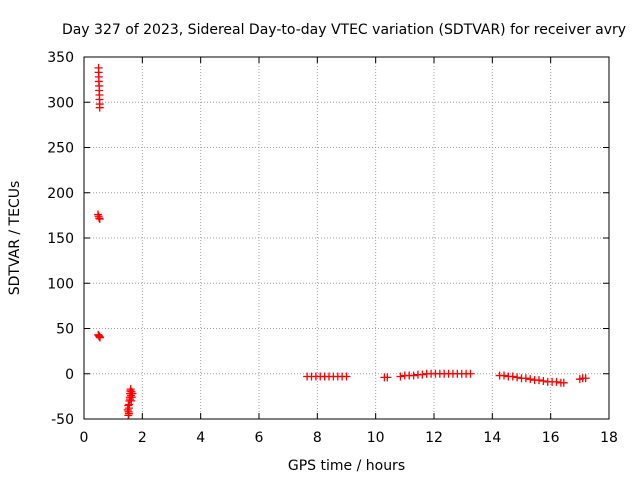 The width and height of the screenshot is (640, 480). Describe the element at coordinates (551, 438) in the screenshot. I see `x-tick-label: 16` at that location.